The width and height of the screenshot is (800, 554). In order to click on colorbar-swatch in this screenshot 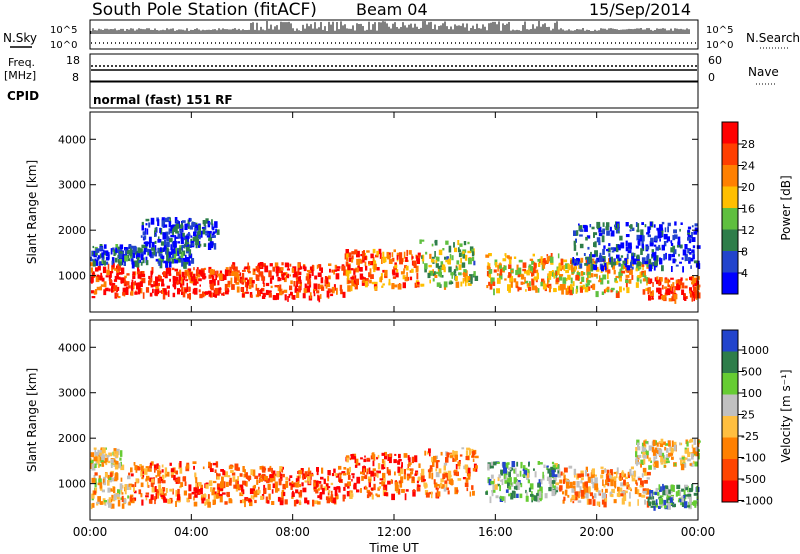, I will do `click(730, 219)`.